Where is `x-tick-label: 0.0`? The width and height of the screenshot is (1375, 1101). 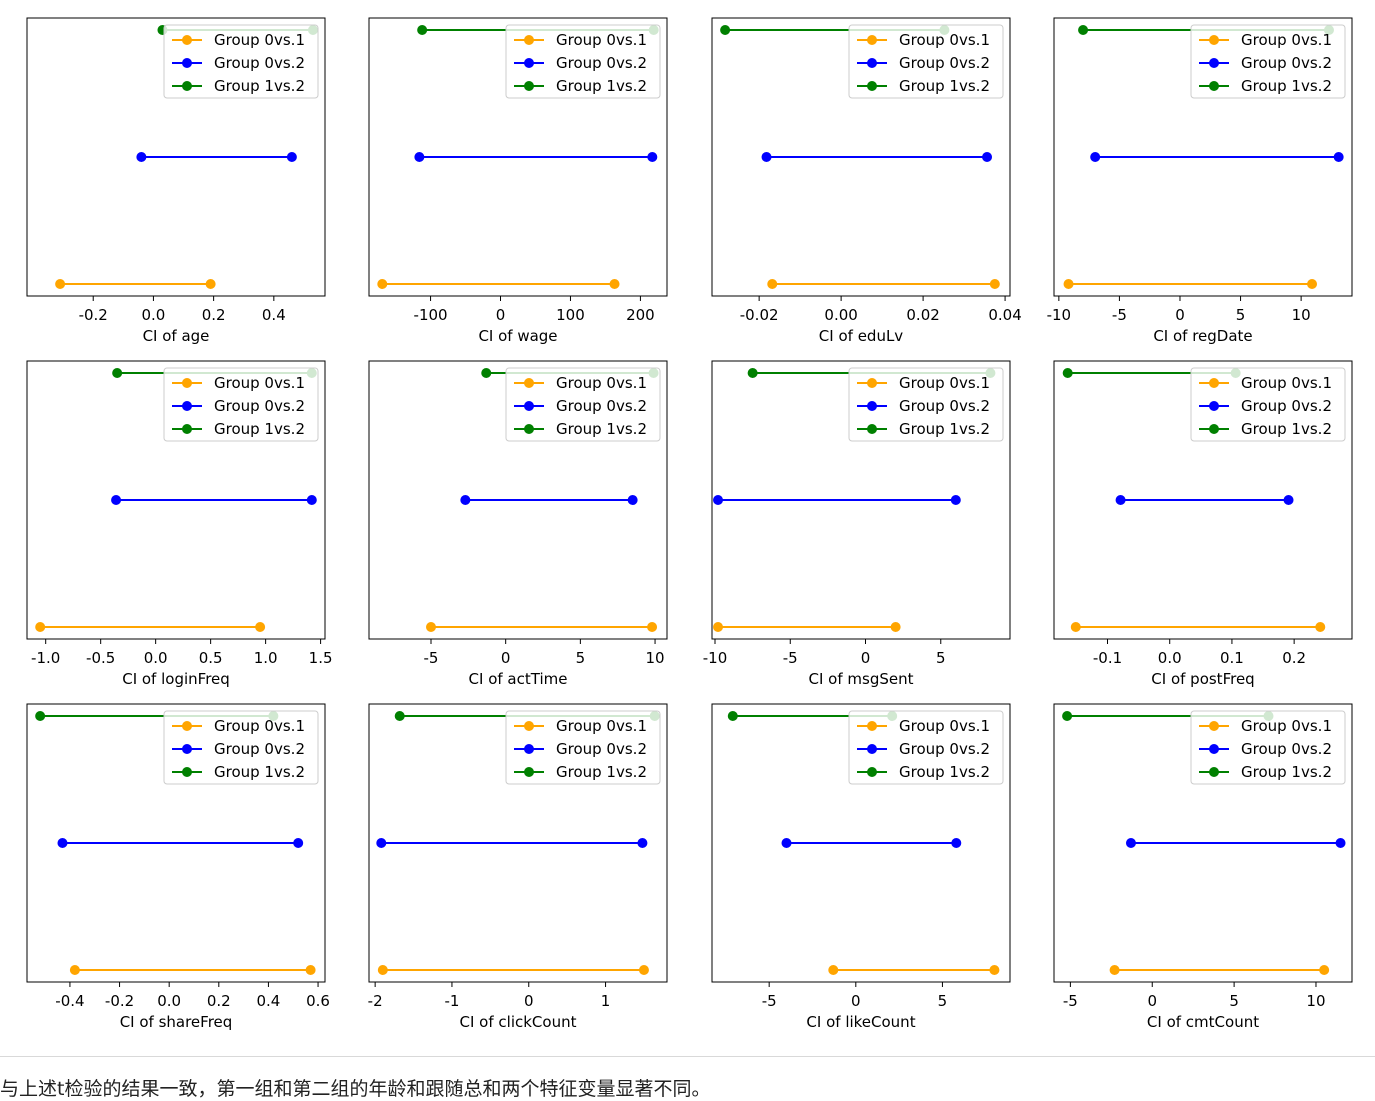
x-tick-label: 0.0 is located at coordinates (169, 1001).